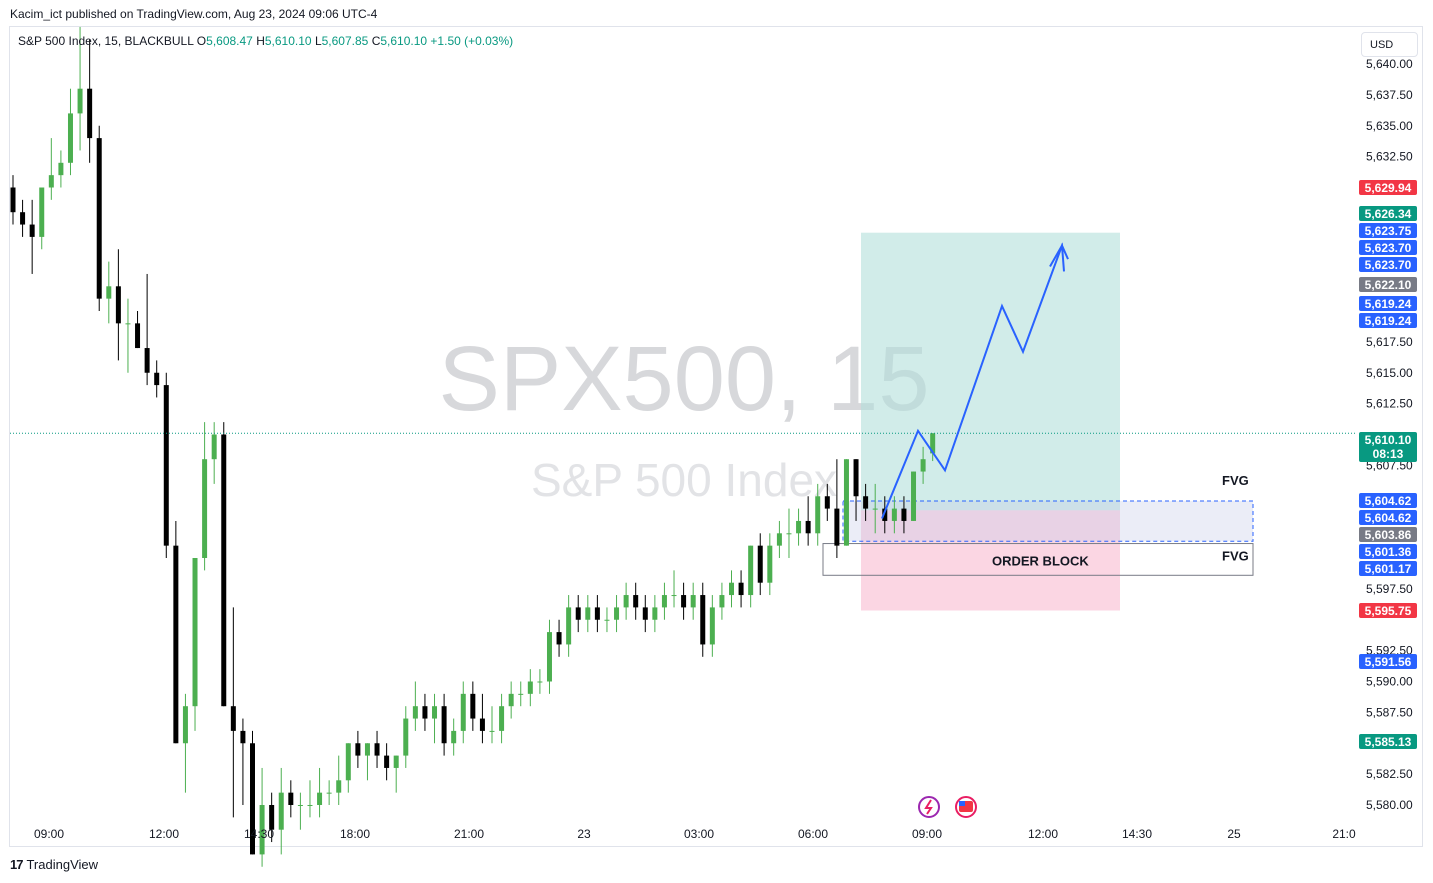  What do you see at coordinates (1048, 521) in the screenshot?
I see `fvg-zone` at bounding box center [1048, 521].